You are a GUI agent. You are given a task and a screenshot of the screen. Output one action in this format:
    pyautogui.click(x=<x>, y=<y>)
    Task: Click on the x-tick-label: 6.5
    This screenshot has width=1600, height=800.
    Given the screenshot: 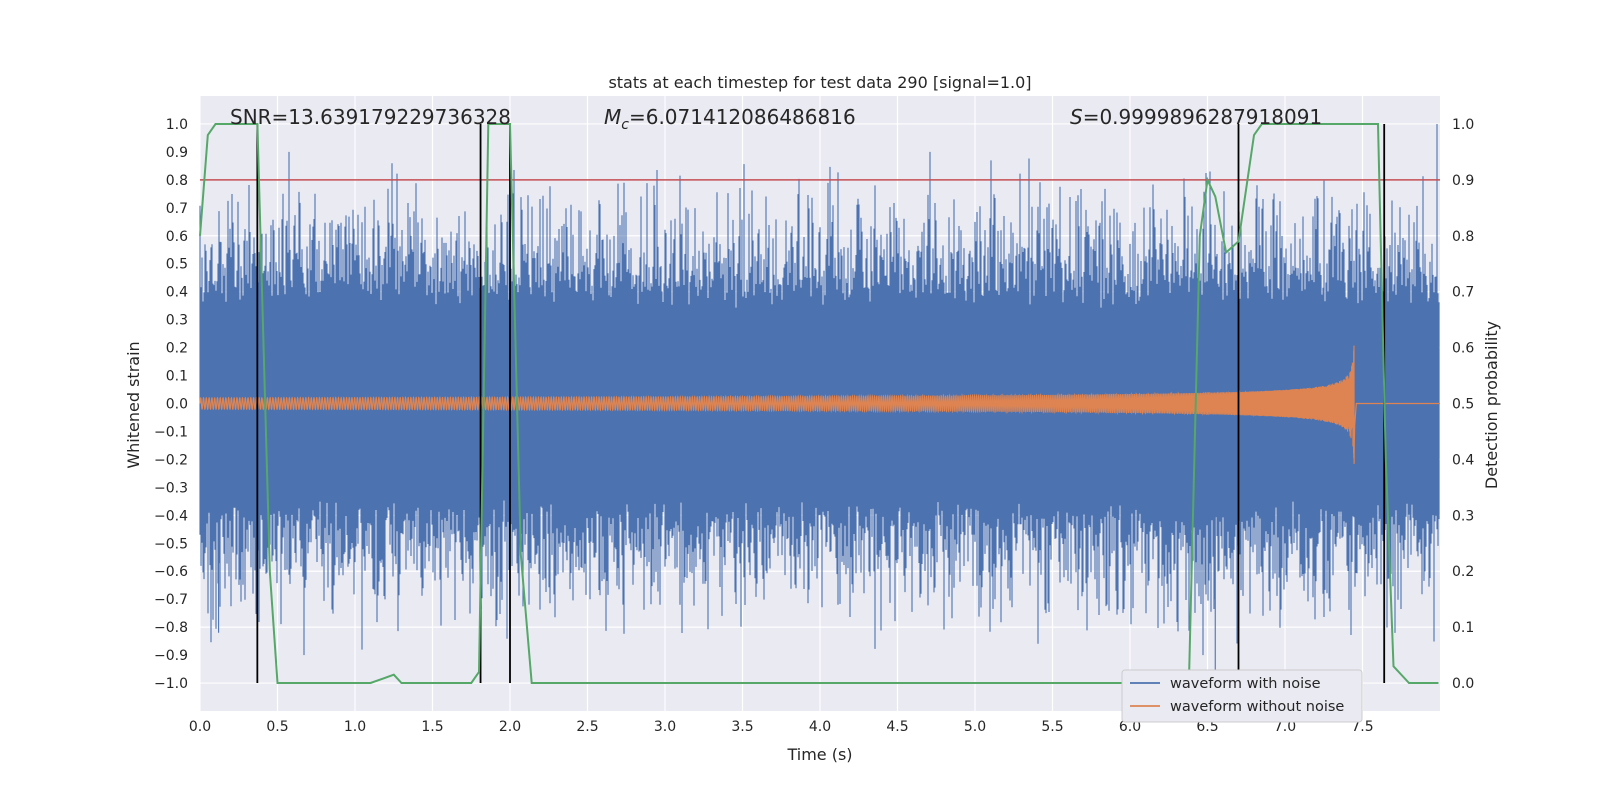 What is the action you would take?
    pyautogui.click(x=1207, y=727)
    